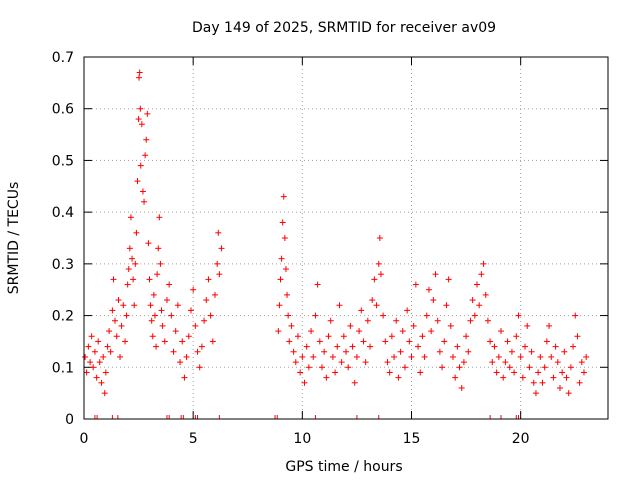 Image resolution: width=640 pixels, height=480 pixels. What do you see at coordinates (63, 239) in the screenshot?
I see `y-tick-labels: 0 0.1 0.2 0.3 0.4 0.5 0.6 0.7` at bounding box center [63, 239].